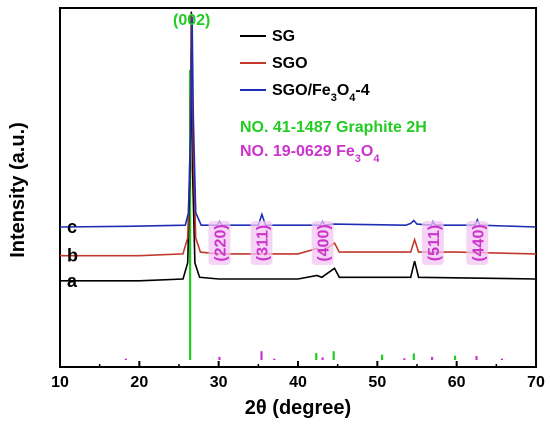 The image size is (550, 428). I want to click on x-tick-label: 40, so click(298, 382).